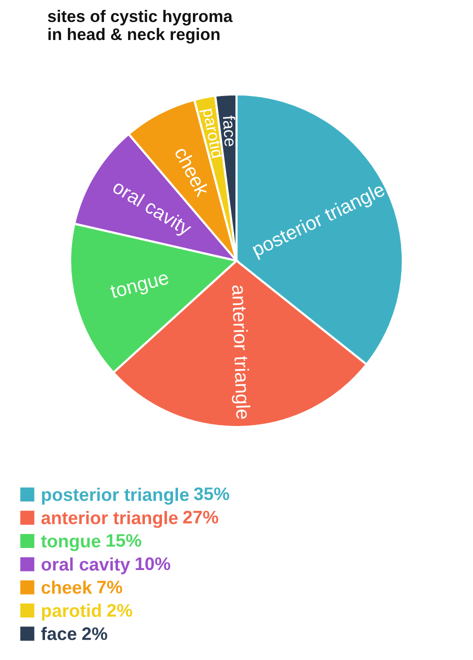 This screenshot has width=473, height=660. I want to click on slice-label: face, so click(229, 131).